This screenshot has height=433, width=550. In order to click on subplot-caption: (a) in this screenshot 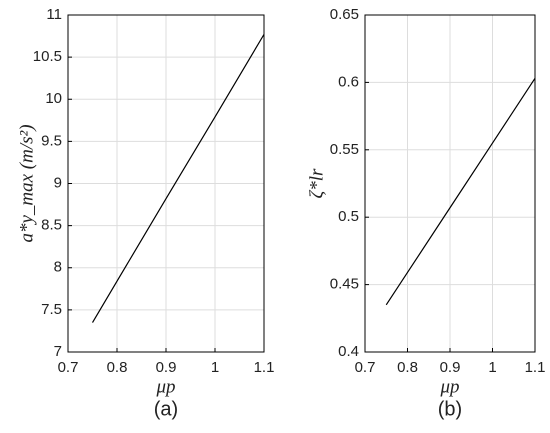, I will do `click(166, 409)`.